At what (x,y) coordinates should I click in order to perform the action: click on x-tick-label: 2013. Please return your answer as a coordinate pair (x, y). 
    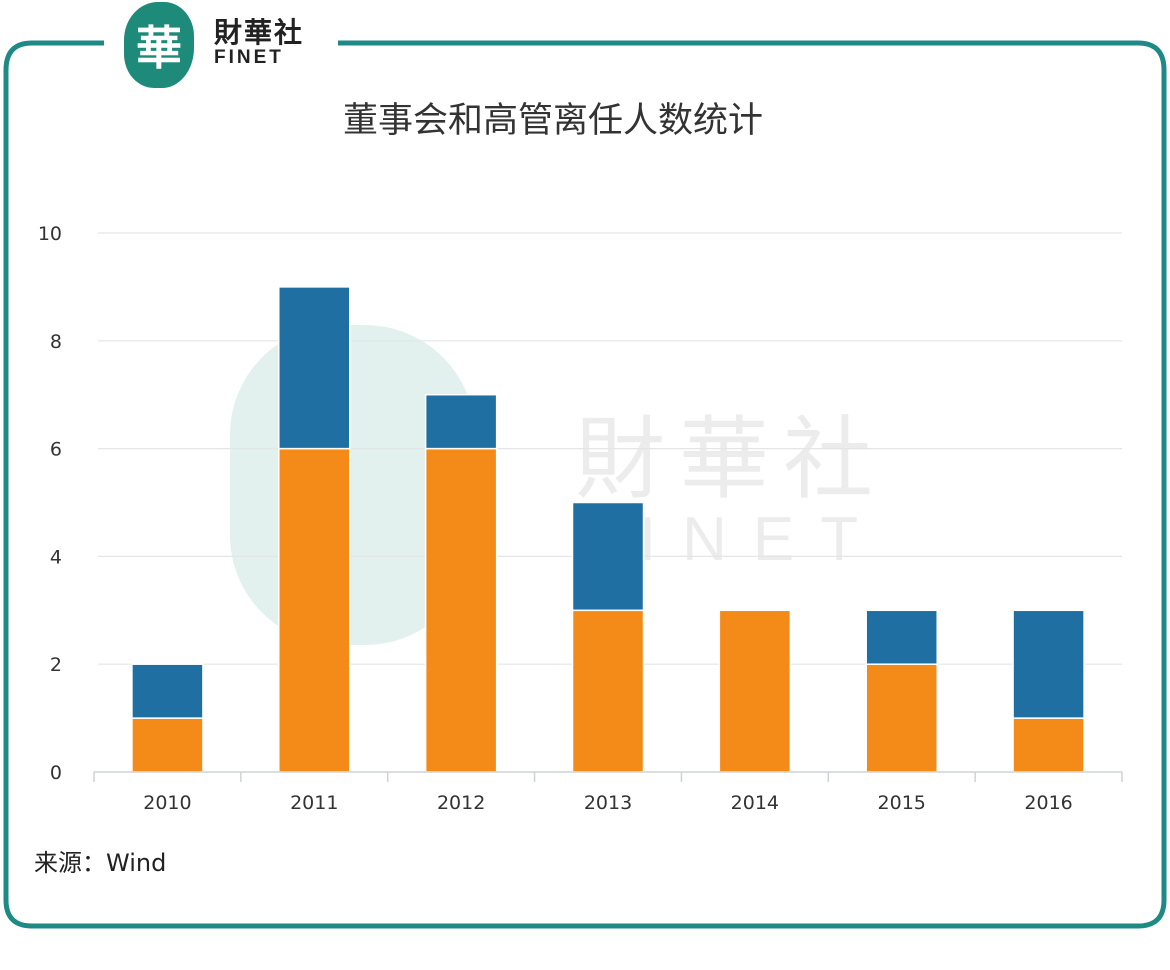
    Looking at the image, I should click on (608, 803).